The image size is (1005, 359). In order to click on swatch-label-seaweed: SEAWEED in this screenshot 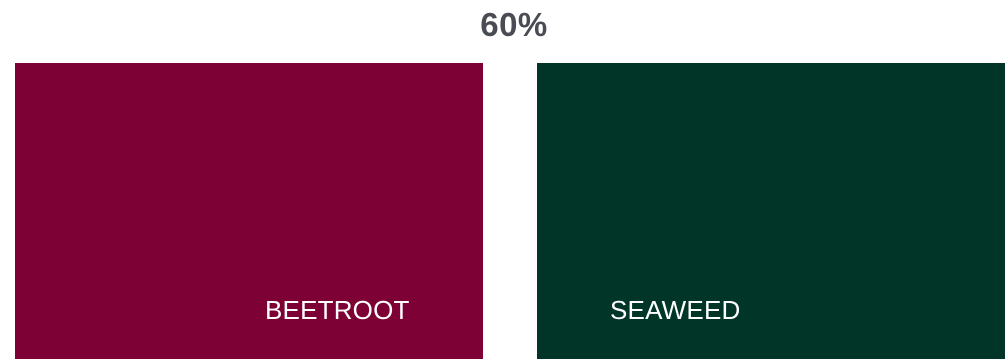, I will do `click(675, 310)`.